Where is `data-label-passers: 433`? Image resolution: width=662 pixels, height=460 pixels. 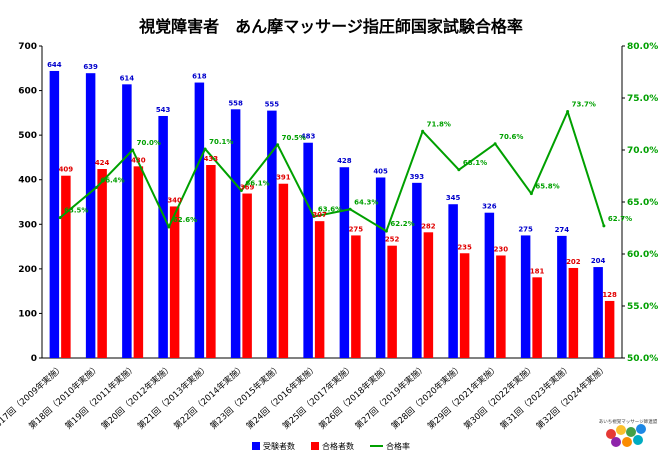
data-label-passers: 433 is located at coordinates (211, 159).